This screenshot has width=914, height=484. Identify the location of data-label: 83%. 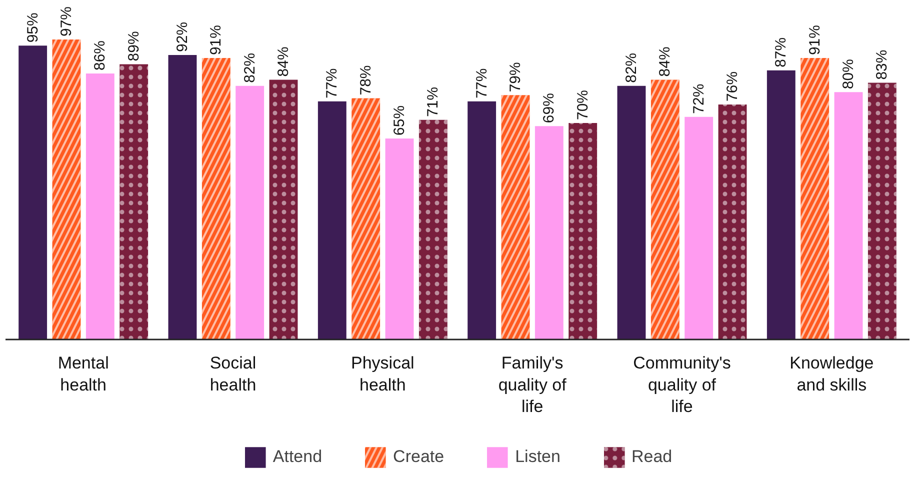
(882, 65).